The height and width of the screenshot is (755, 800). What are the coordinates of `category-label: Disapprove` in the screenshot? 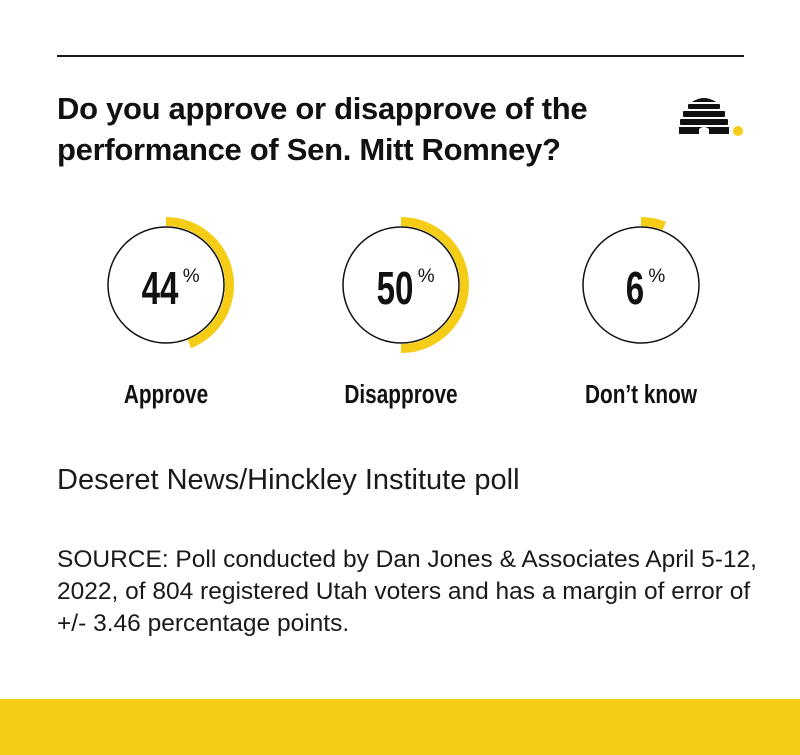 It's located at (400, 394).